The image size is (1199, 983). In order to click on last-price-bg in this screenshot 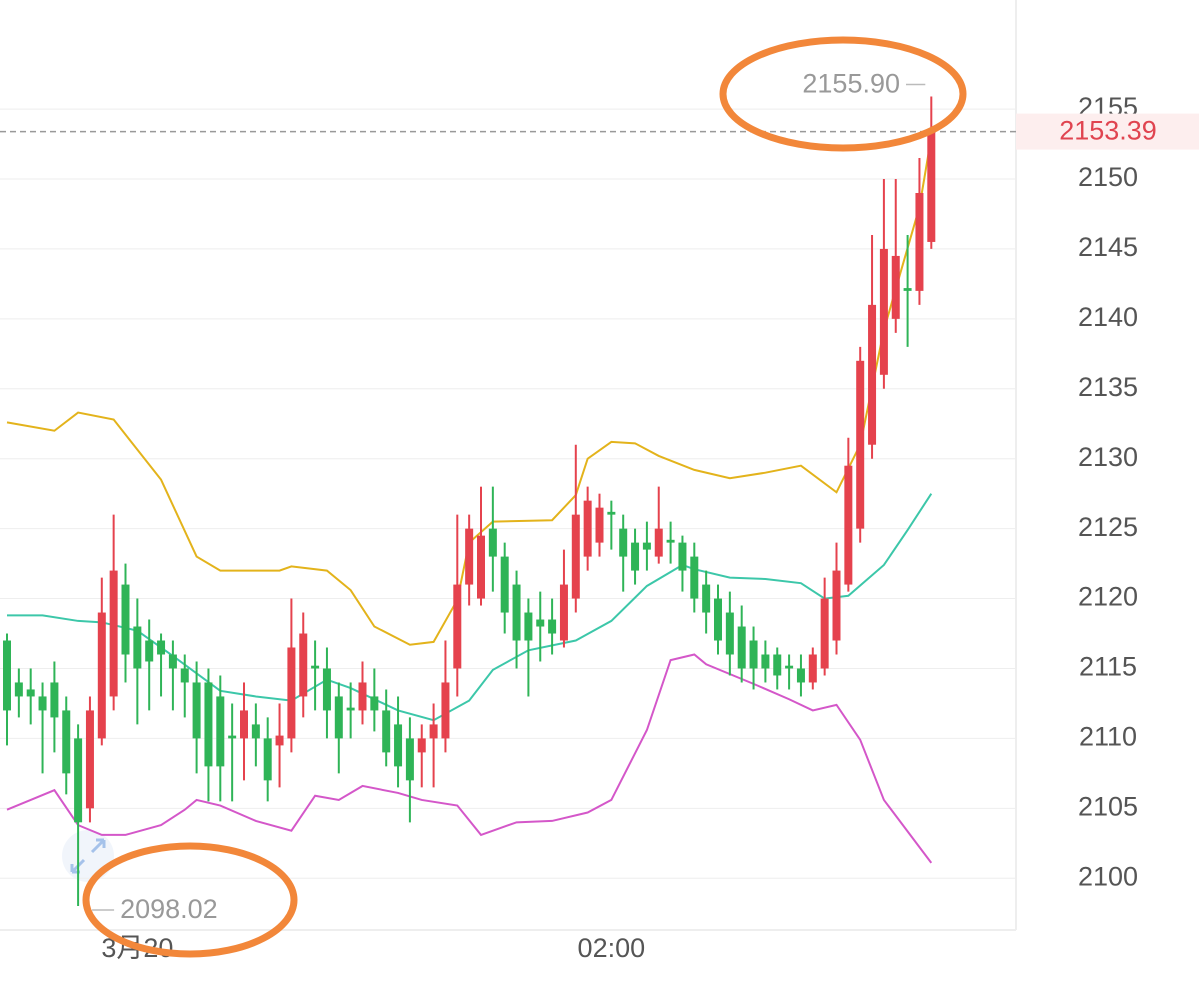, I will do `click(1107, 131)`.